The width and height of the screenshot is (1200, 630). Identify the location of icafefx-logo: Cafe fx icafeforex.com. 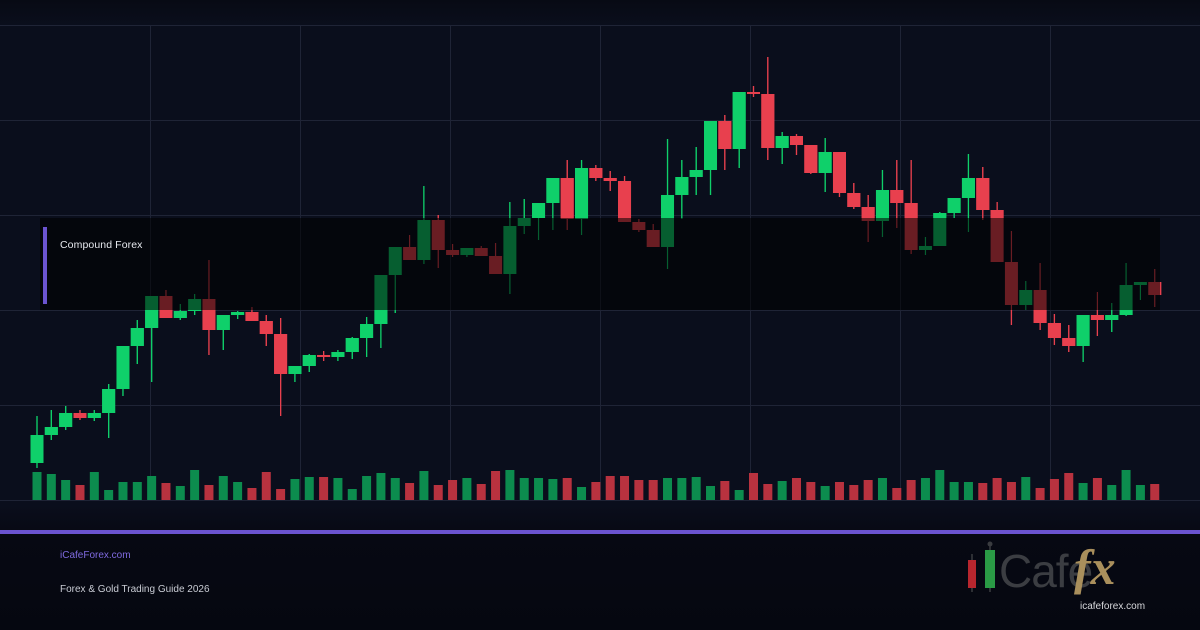
(1064, 579).